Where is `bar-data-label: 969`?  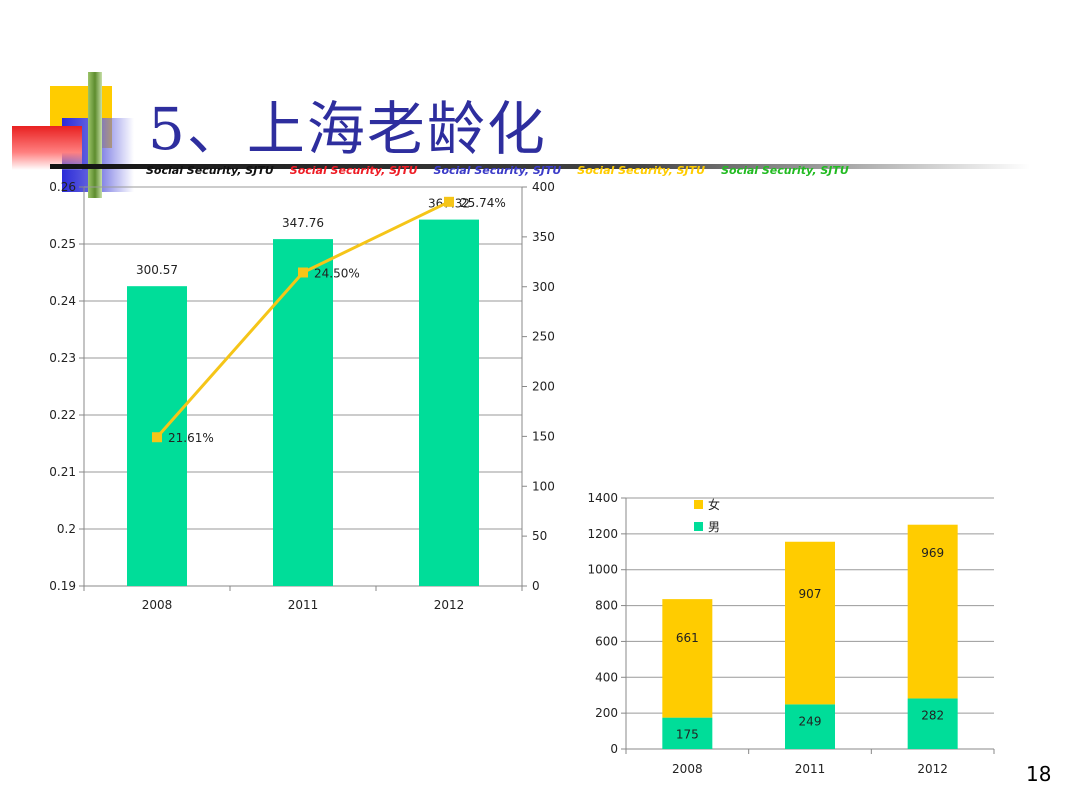 bar-data-label: 969 is located at coordinates (932, 553).